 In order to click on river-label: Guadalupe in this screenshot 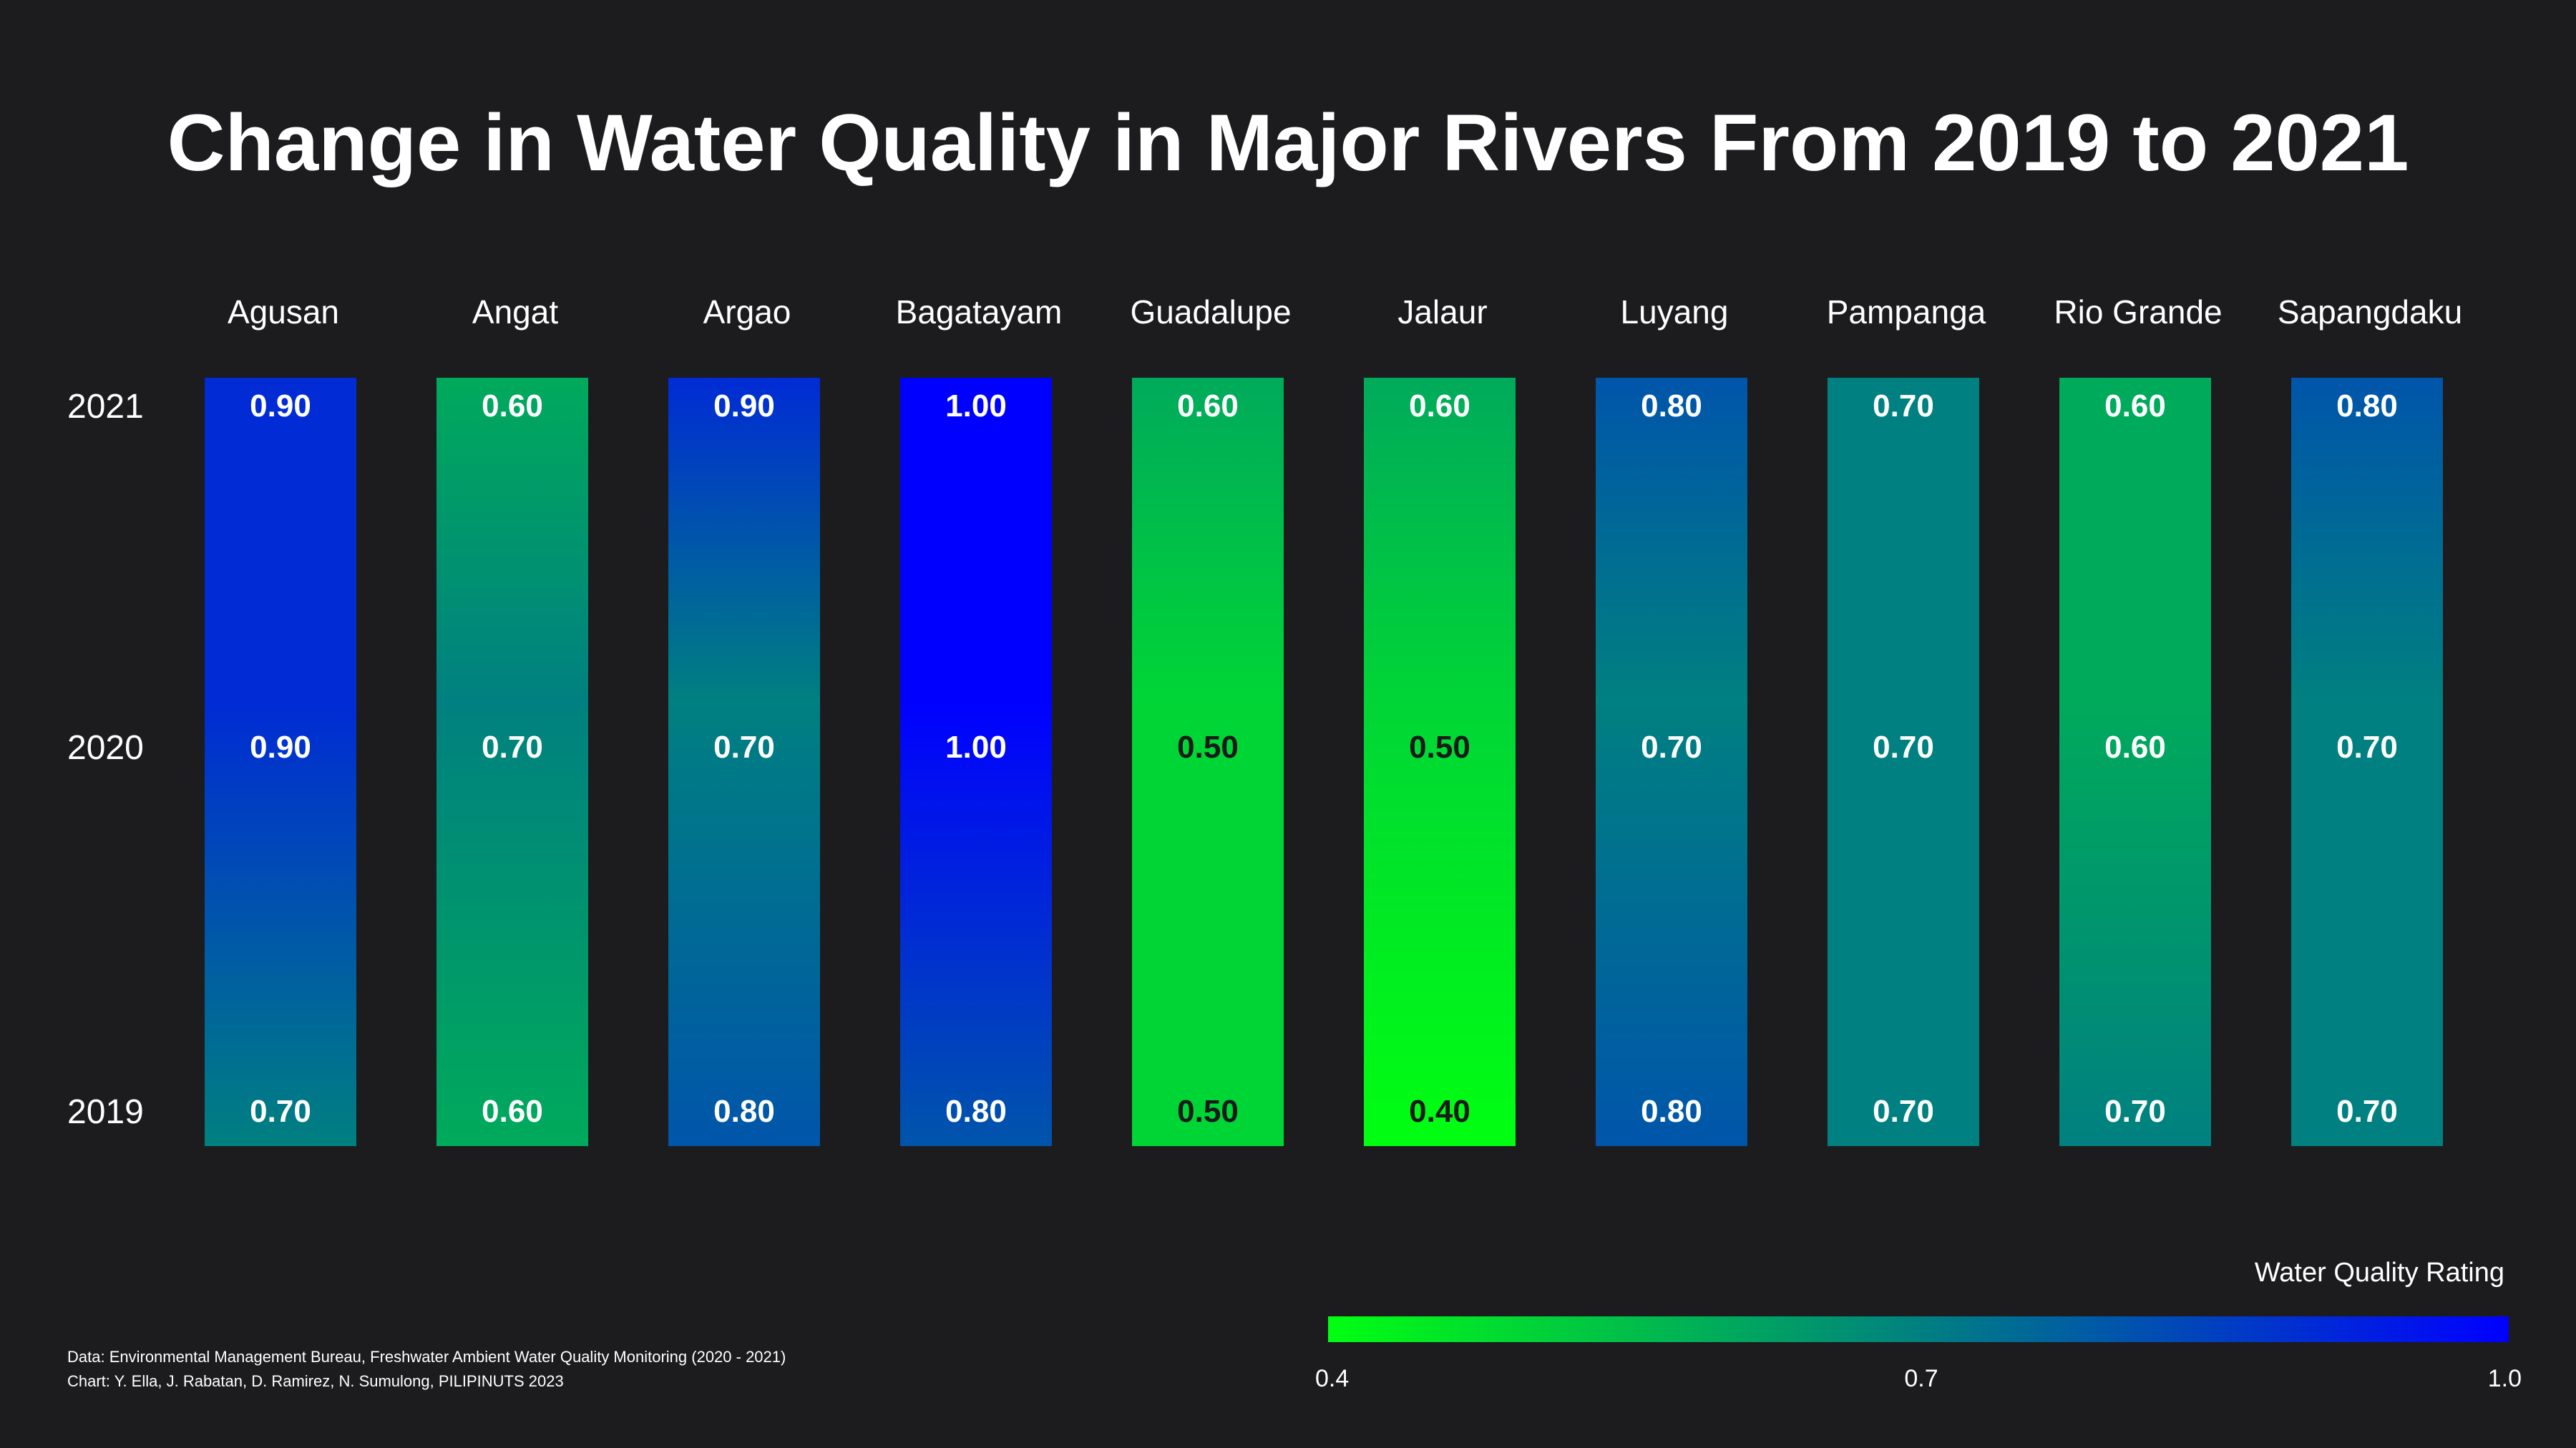, I will do `click(1210, 312)`.